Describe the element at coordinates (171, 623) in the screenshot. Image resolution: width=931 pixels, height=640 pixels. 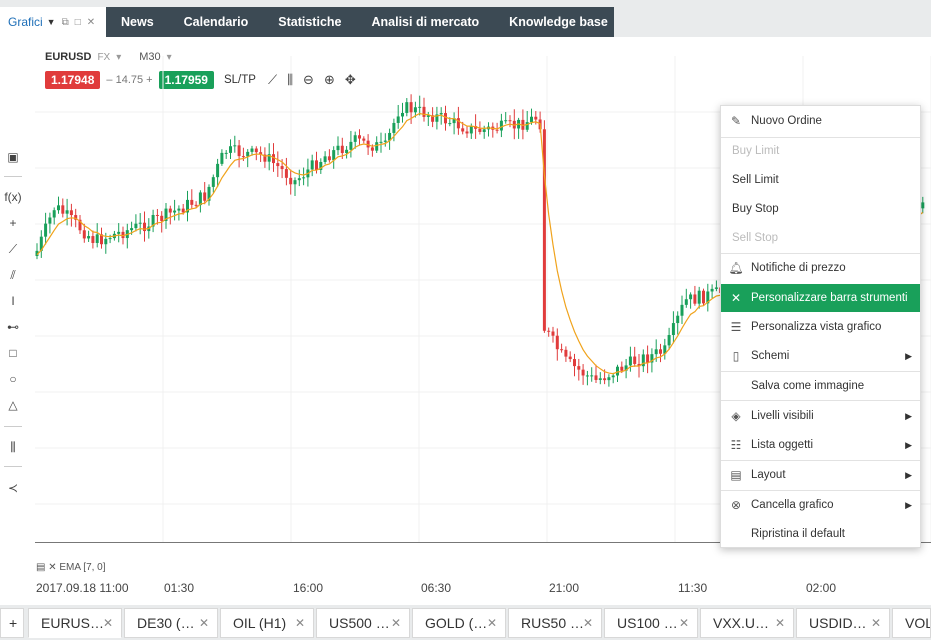
I see `instrument-tab: DE30 (… ✕` at that location.